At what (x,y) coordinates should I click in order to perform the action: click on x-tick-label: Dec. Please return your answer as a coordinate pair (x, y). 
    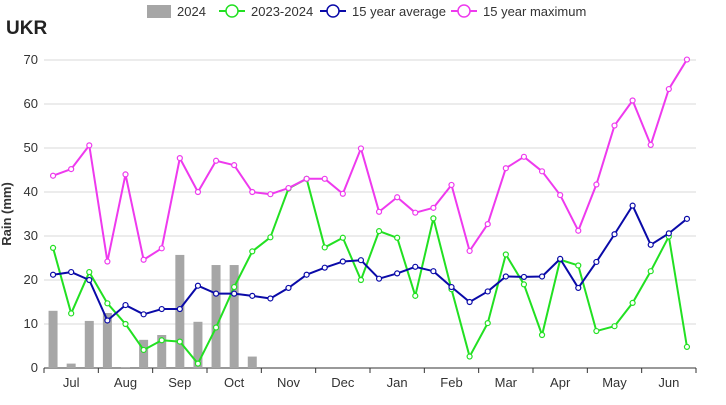
    Looking at the image, I should click on (343, 382).